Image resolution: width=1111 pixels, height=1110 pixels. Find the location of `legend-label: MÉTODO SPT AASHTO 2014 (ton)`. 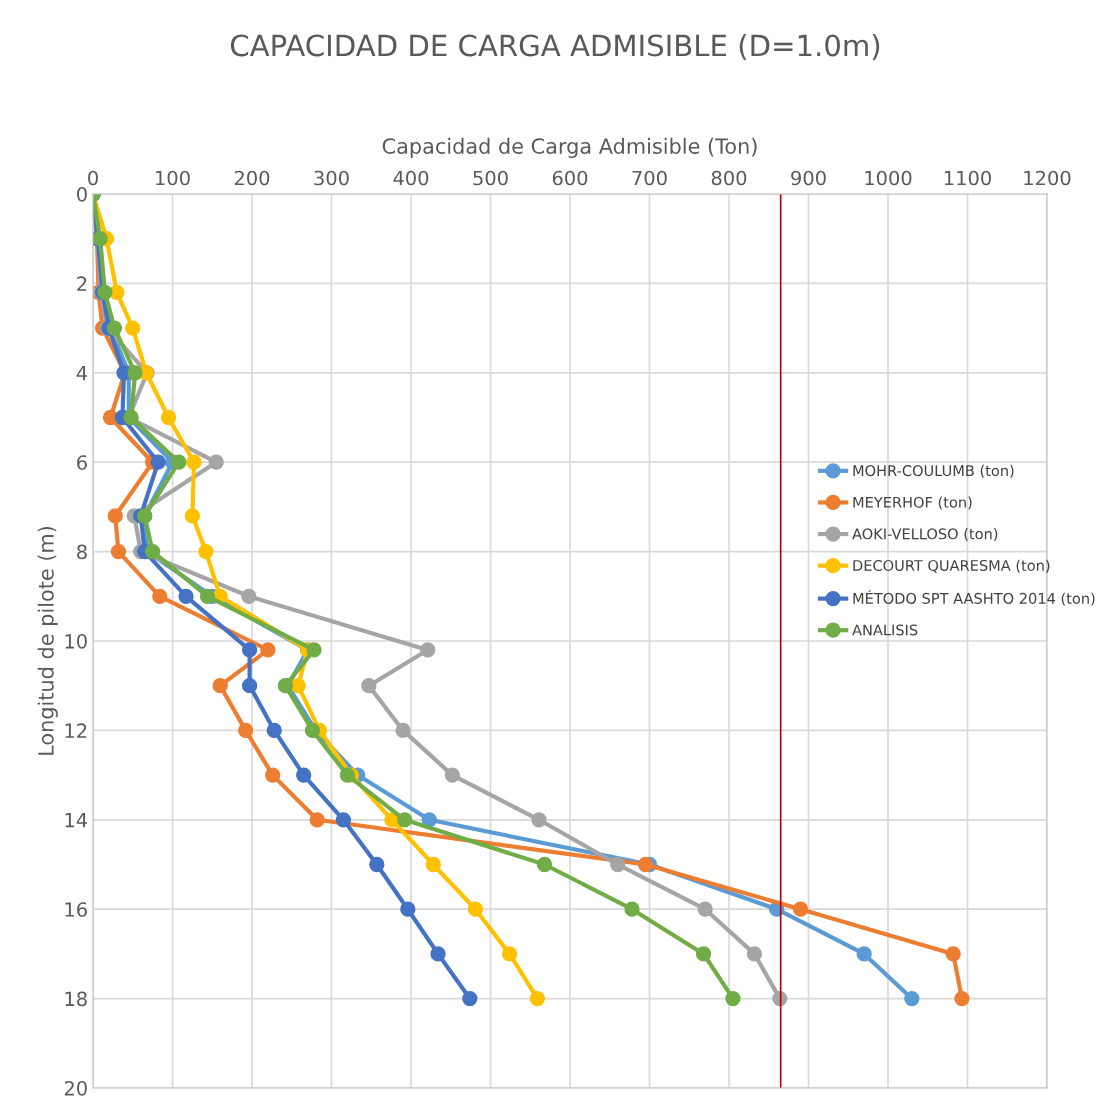

legend-label: MÉTODO SPT AASHTO 2014 (ton) is located at coordinates (974, 598).